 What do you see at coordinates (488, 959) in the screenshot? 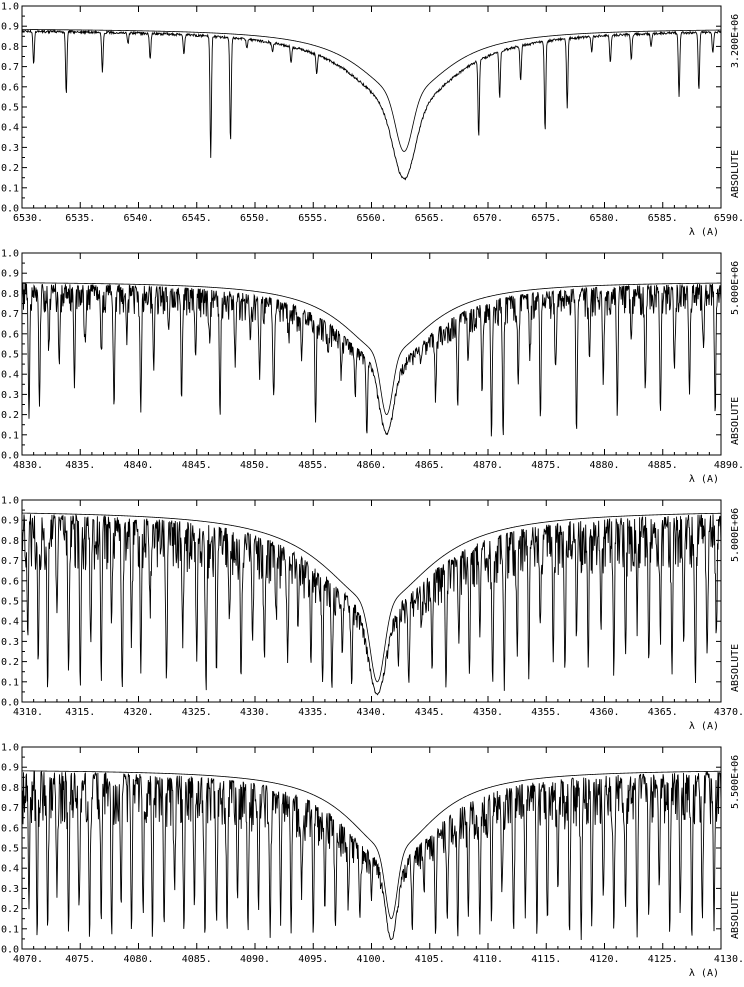
I see `x-tick-label: 4110.` at bounding box center [488, 959].